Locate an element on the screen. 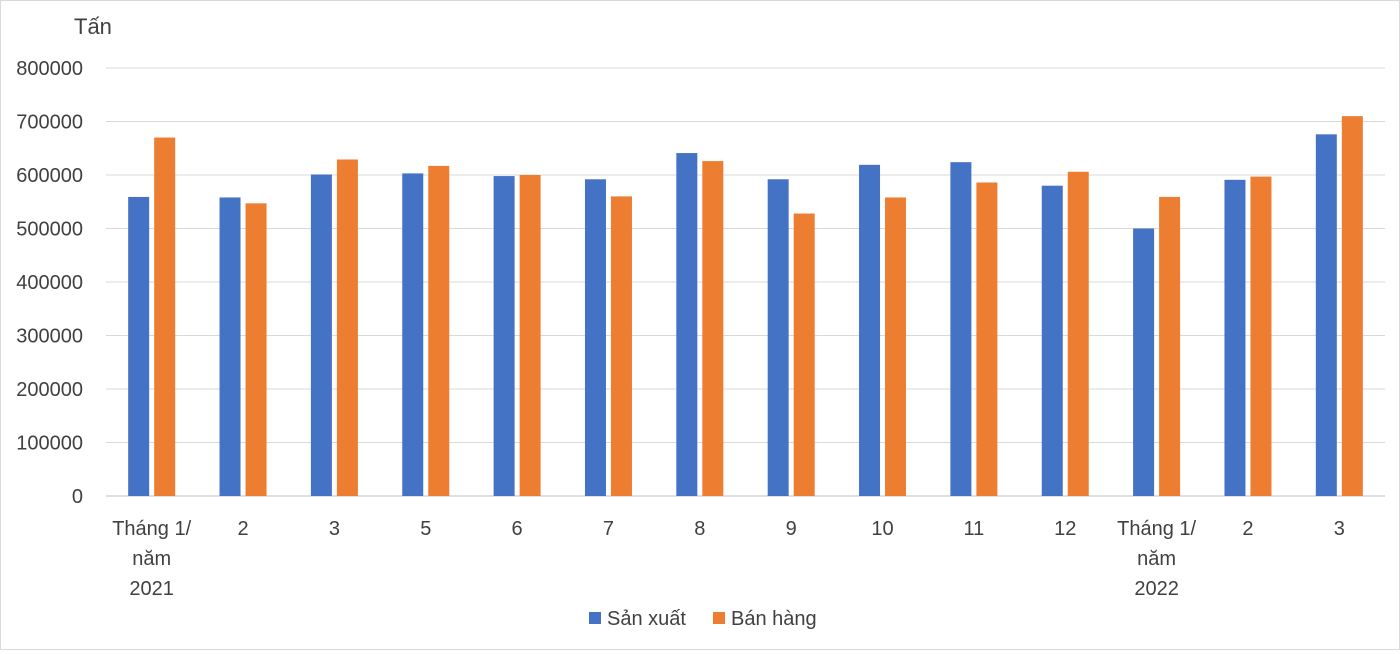 This screenshot has width=1400, height=654. legend-label-ban-hang: Bán hàng is located at coordinates (774, 619).